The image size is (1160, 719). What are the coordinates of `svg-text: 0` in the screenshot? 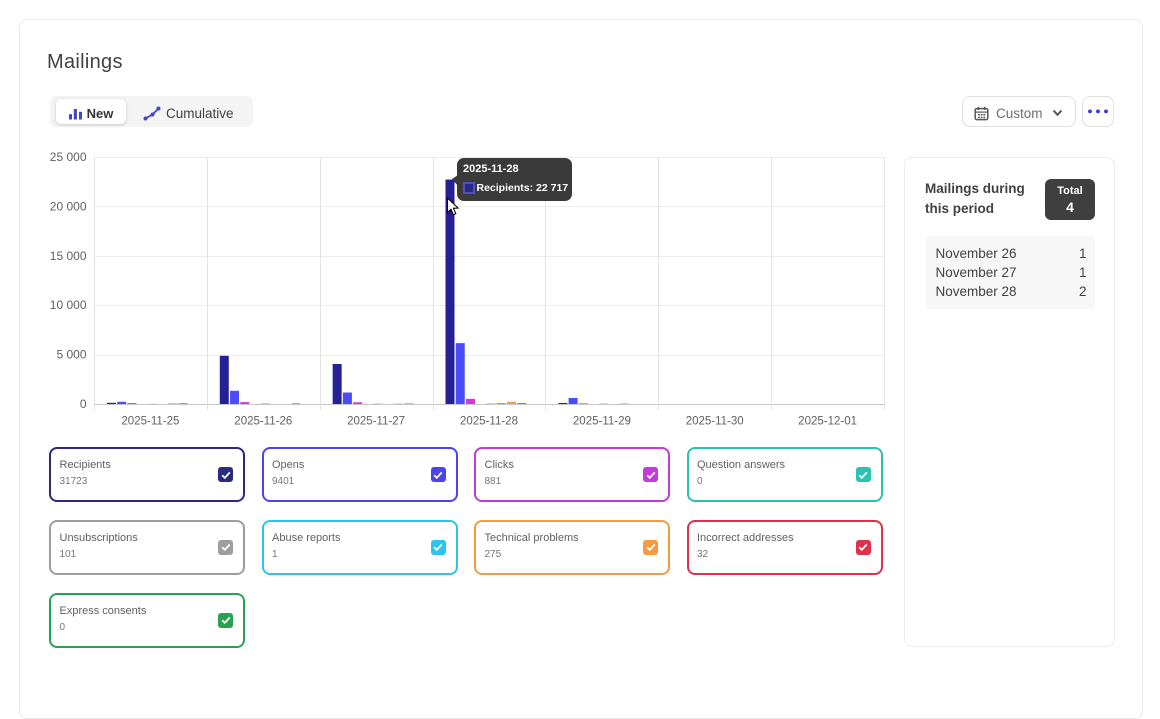 It's located at (83, 404).